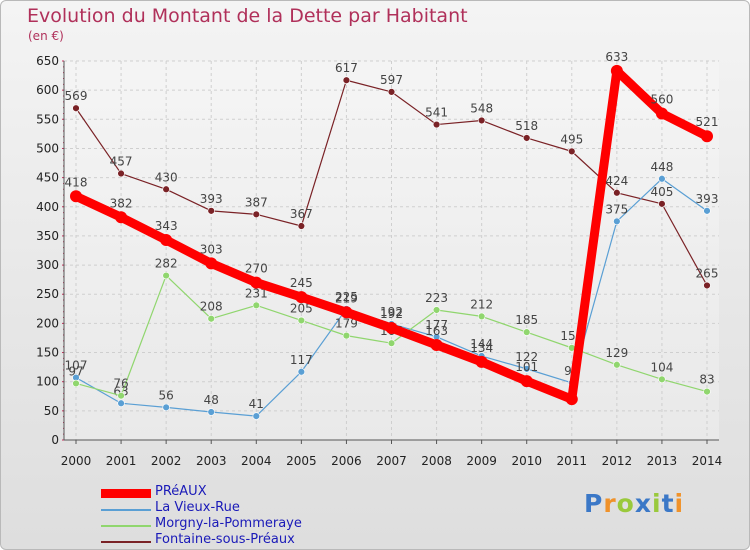  I want to click on y-tick-label: 650, so click(47, 61).